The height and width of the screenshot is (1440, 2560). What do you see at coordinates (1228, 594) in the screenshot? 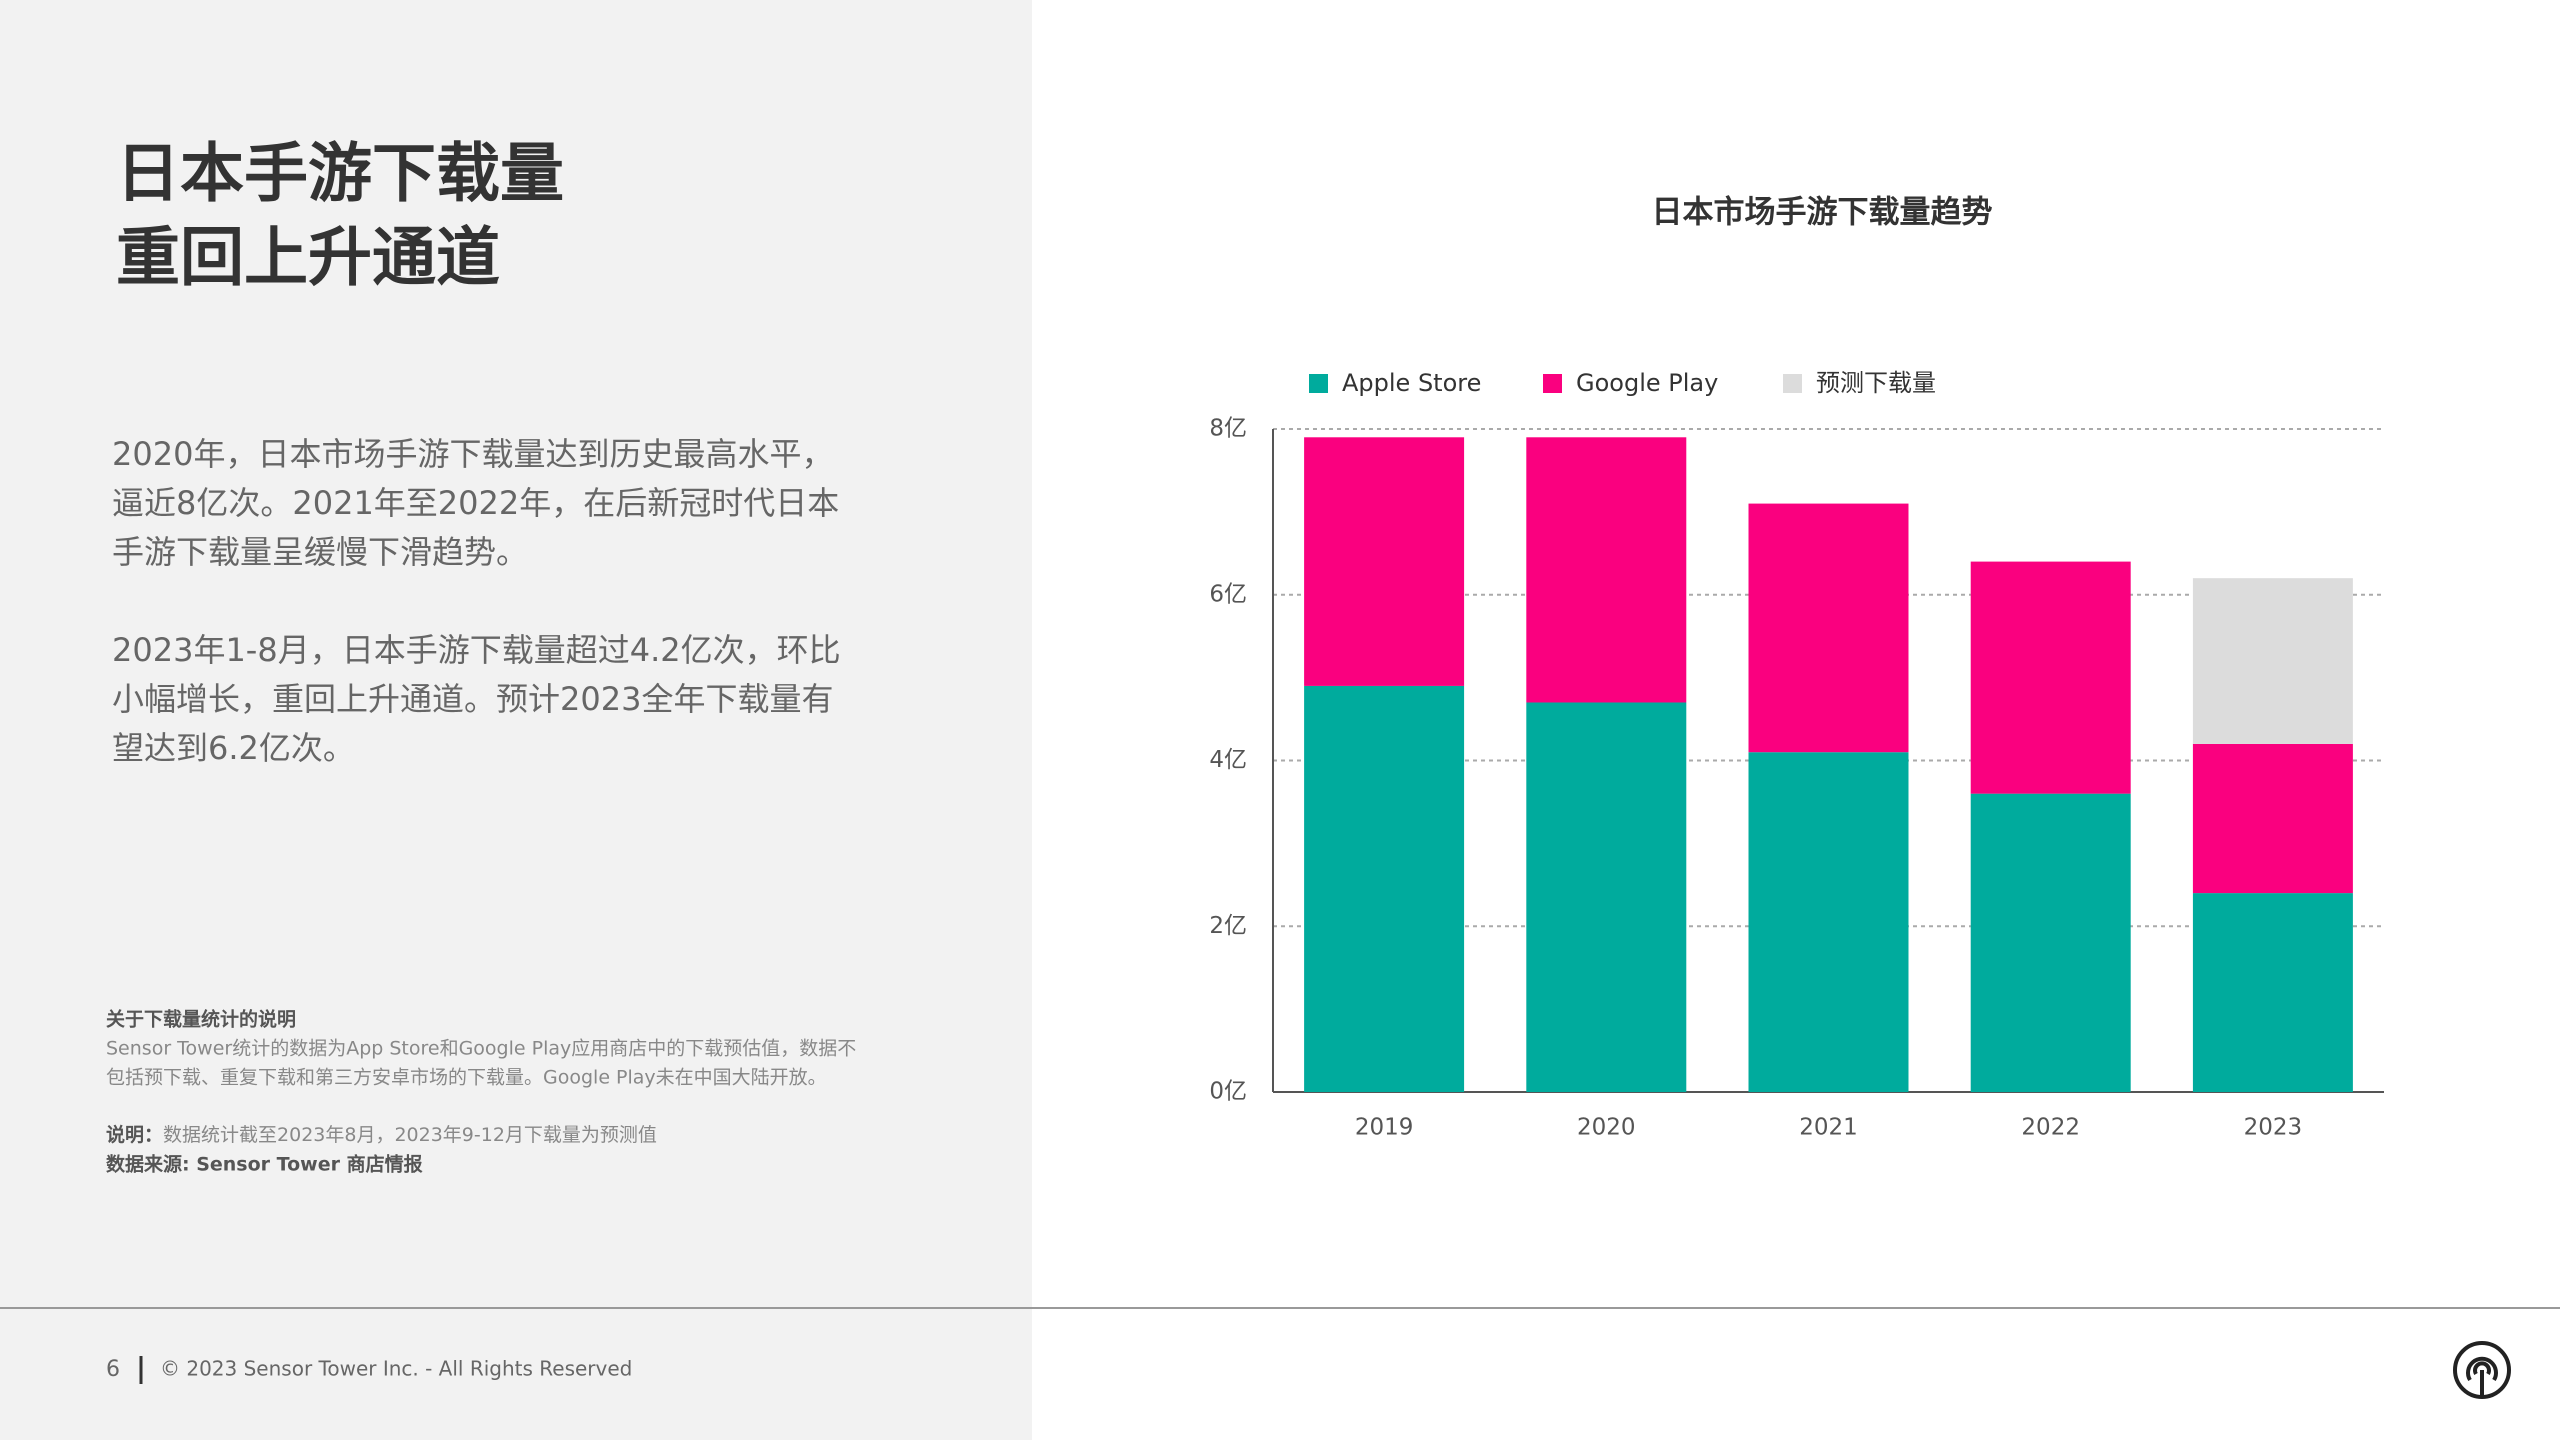
I see `y-tick-label: 6亿` at bounding box center [1228, 594].